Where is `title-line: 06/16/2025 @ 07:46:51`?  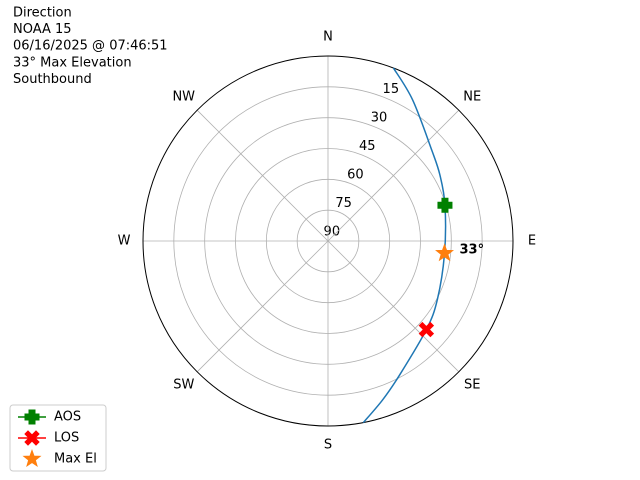 title-line: 06/16/2025 @ 07:46:51 is located at coordinates (90, 46).